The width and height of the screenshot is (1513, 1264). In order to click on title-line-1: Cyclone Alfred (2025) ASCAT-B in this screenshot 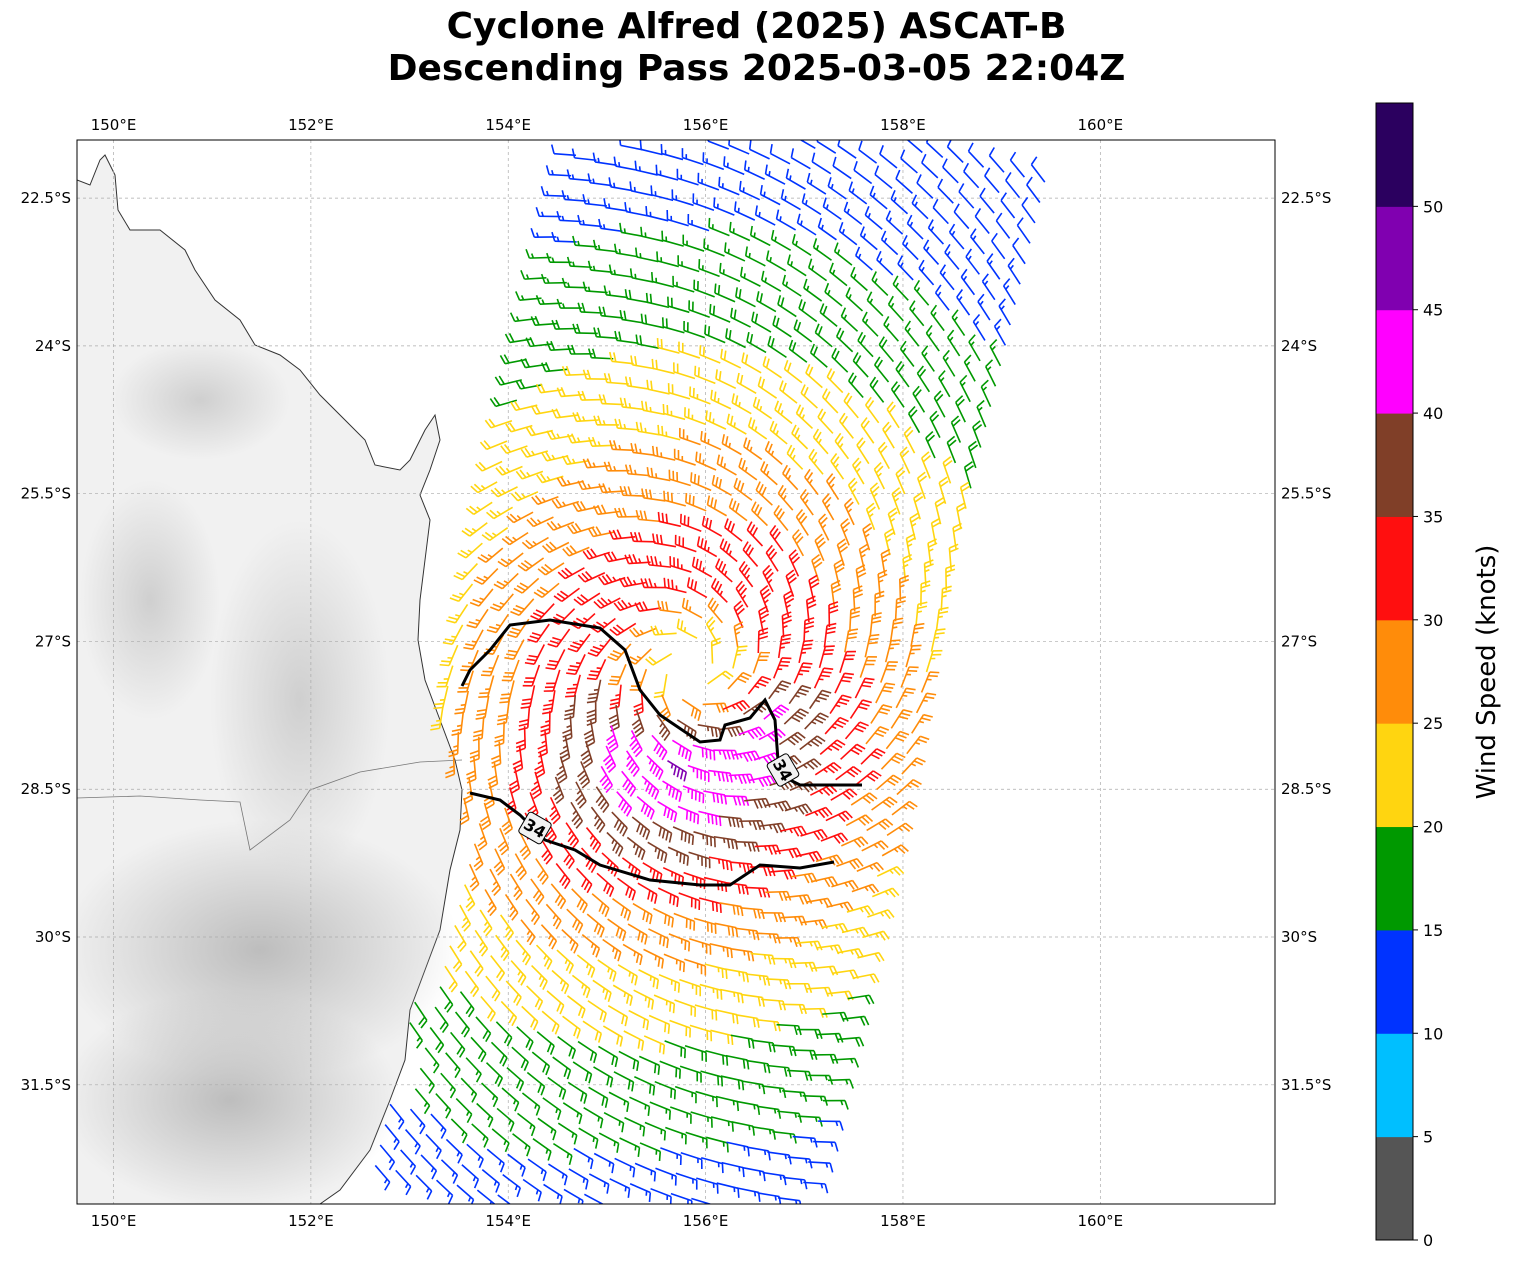, I will do `click(756, 26)`.